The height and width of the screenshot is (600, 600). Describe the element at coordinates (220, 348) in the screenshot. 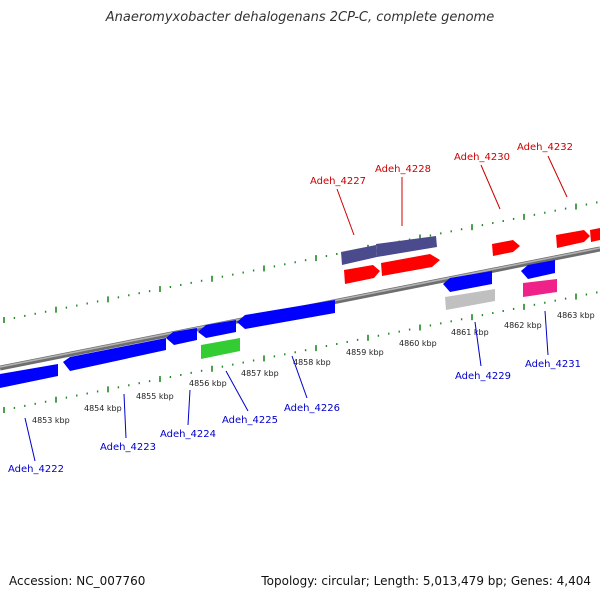

I see `green-feature` at that location.